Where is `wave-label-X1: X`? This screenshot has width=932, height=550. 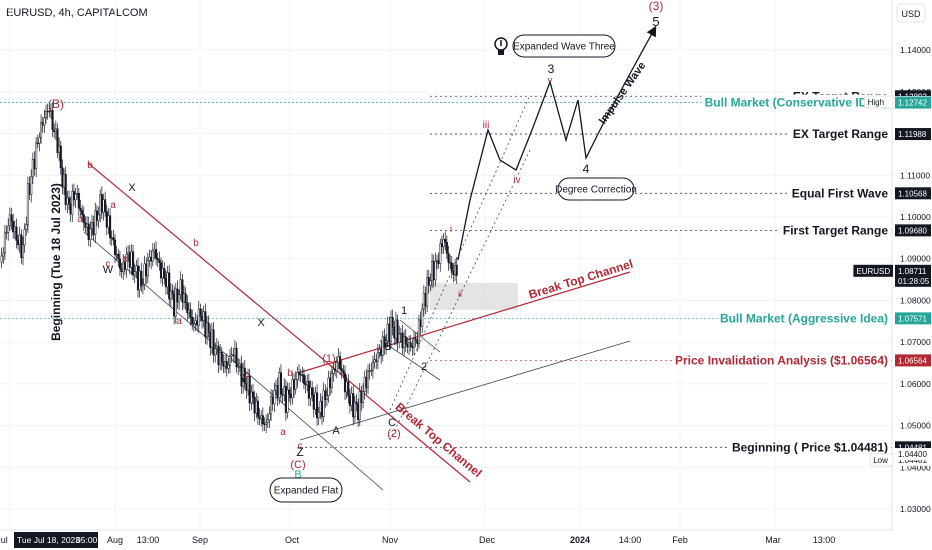
wave-label-X1: X is located at coordinates (132, 188).